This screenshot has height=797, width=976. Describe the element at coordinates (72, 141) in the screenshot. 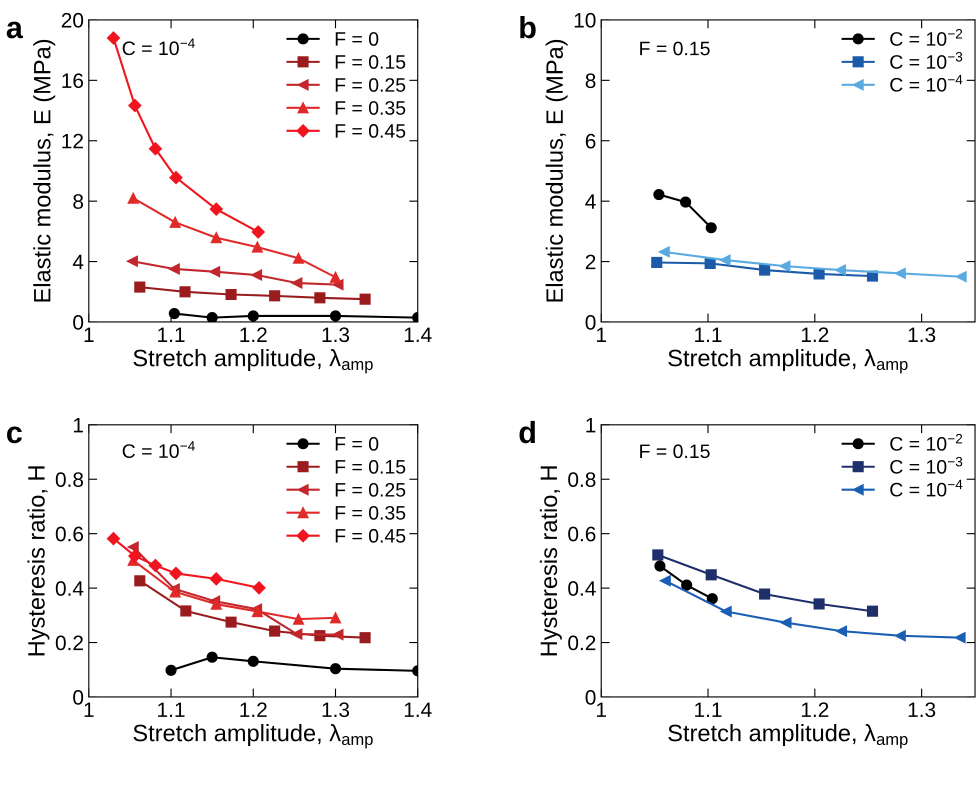

I see `y-tick-label: 12` at that location.